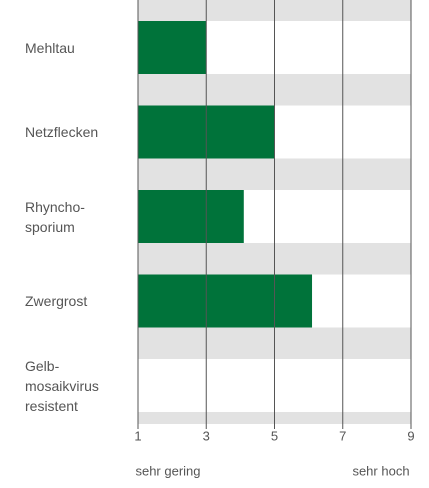 The height and width of the screenshot is (488, 429). What do you see at coordinates (62, 385) in the screenshot?
I see `category-label: Gelb- mosaikvirus resistent` at bounding box center [62, 385].